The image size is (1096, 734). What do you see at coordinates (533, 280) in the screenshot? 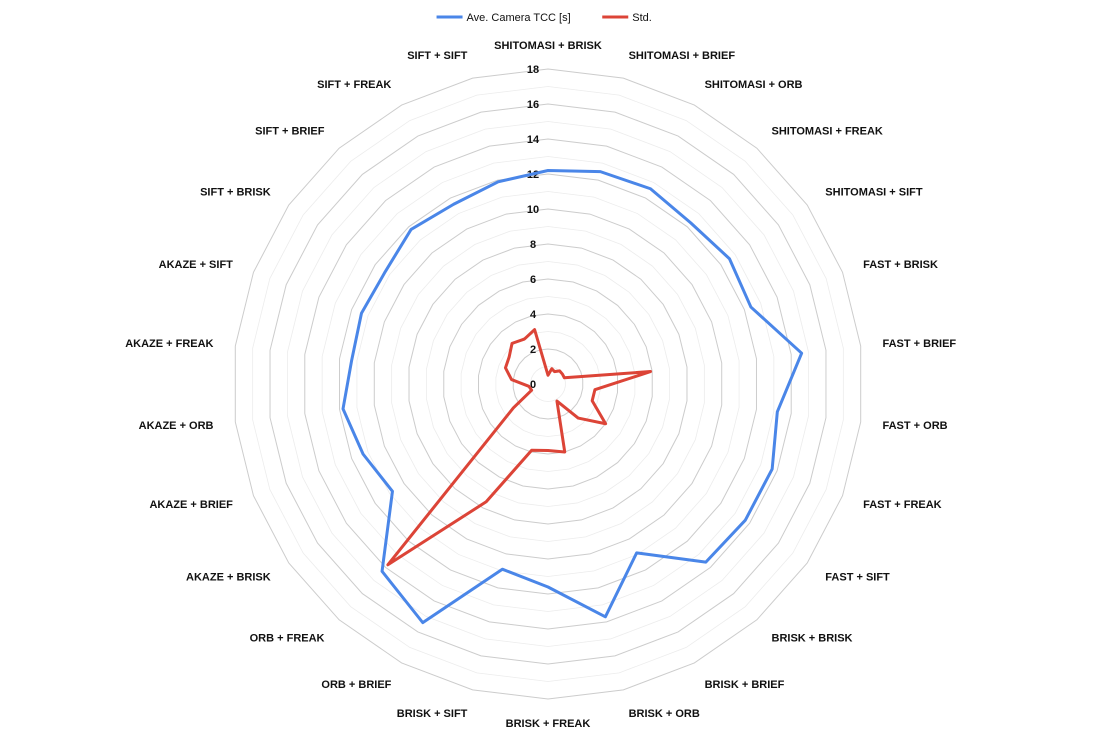
I see `r-tick-label: 6` at bounding box center [533, 280].